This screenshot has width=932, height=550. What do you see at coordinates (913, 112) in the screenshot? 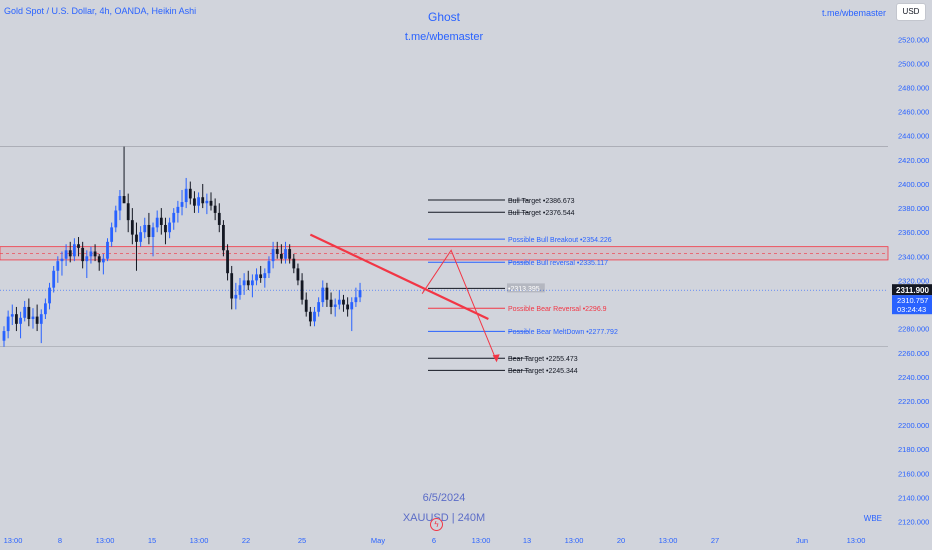
I see `y-tick-label: 2460.000` at bounding box center [913, 112].